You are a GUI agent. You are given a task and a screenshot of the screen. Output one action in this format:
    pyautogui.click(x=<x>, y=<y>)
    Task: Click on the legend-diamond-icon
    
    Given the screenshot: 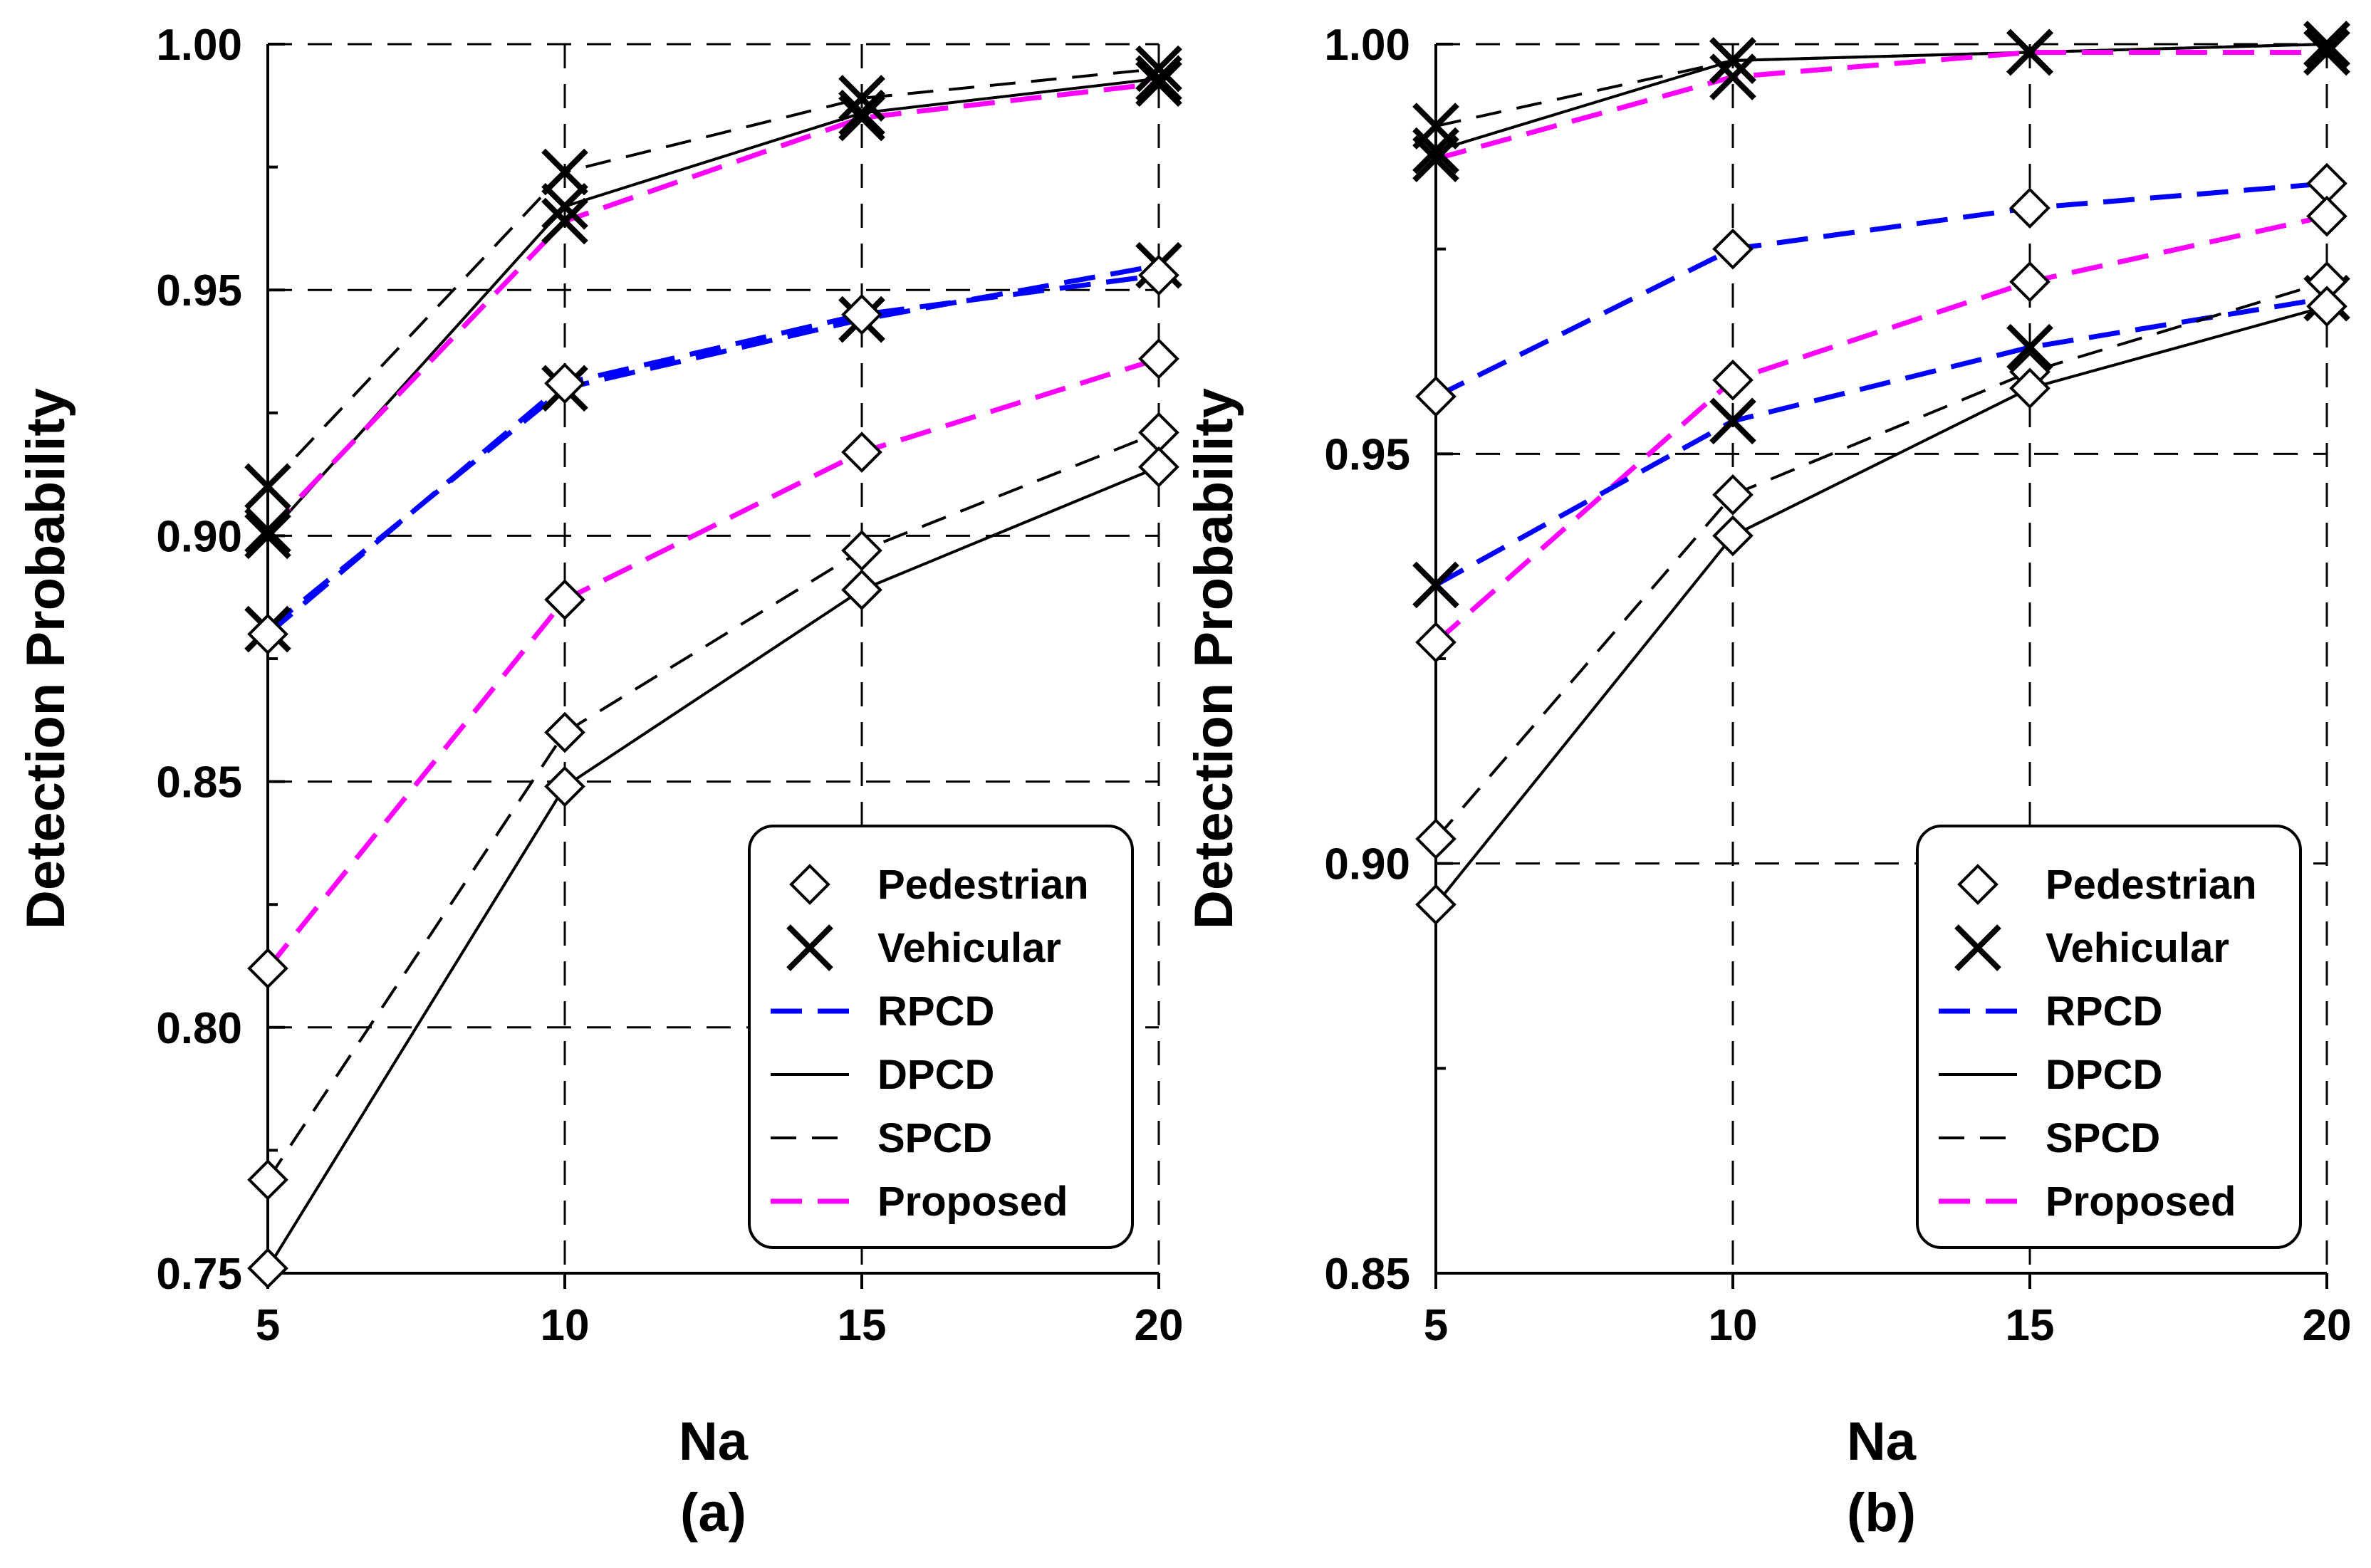 What is the action you would take?
    pyautogui.click(x=1978, y=884)
    